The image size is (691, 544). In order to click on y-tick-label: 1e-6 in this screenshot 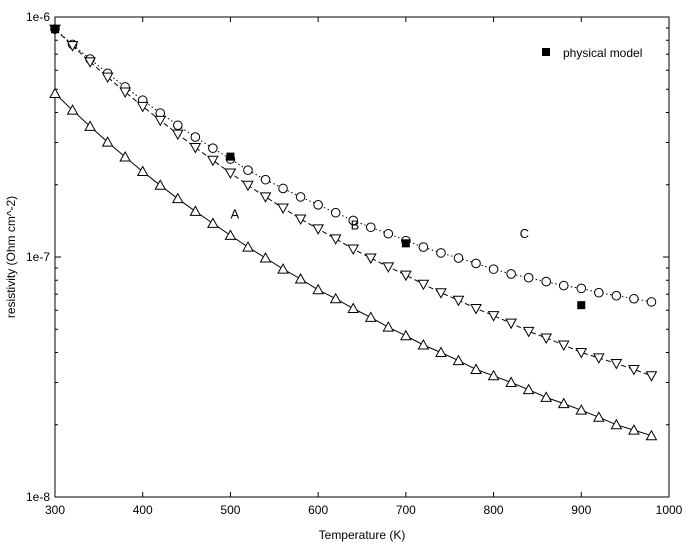, I will do `click(38, 17)`.